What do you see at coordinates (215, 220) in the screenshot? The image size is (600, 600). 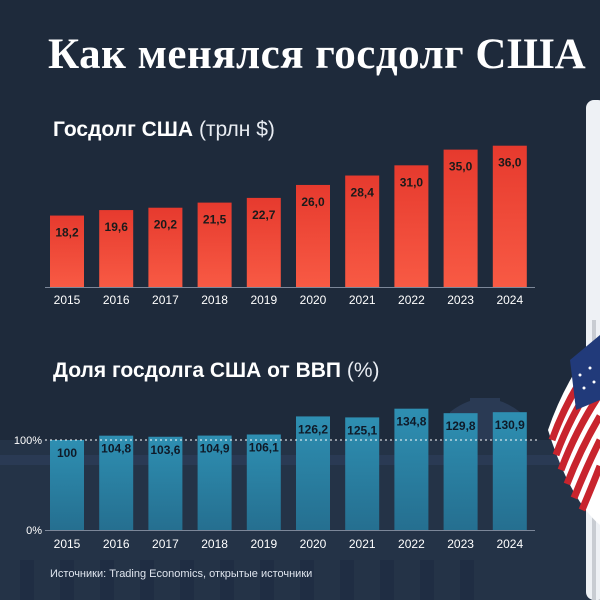 I see `debt-value-label: 21,5` at bounding box center [215, 220].